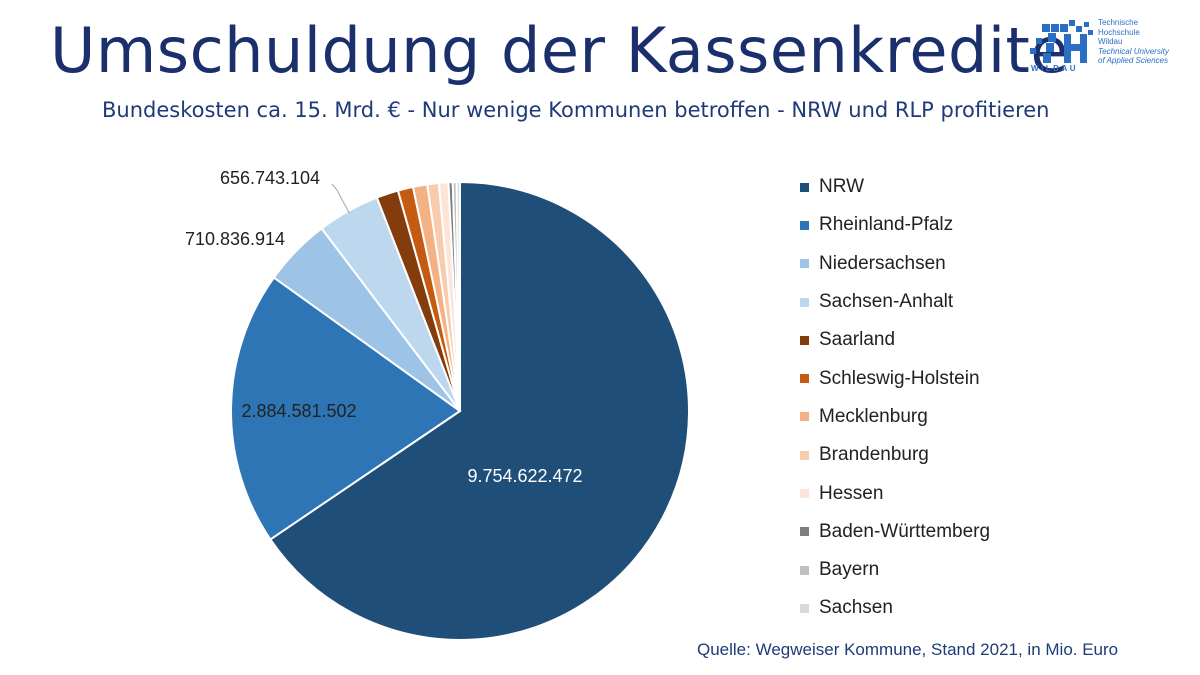 This screenshot has height=675, width=1200. I want to click on legend-item-hessen: Hessen, so click(895, 493).